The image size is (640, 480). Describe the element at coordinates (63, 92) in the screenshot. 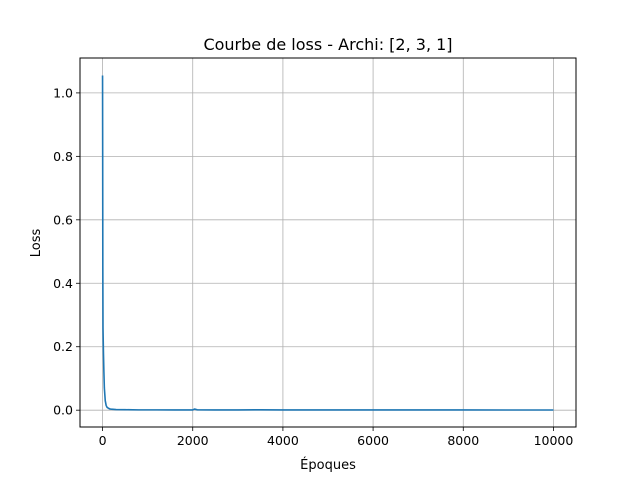

I see `y-tick-label: 1.0` at that location.